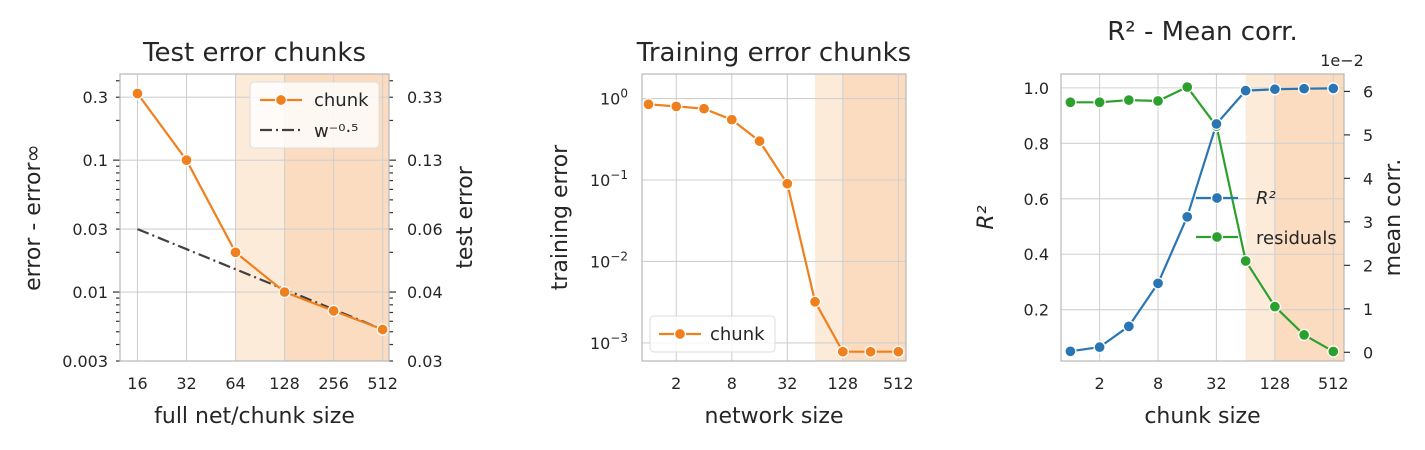 Image resolution: width=1425 pixels, height=450 pixels. What do you see at coordinates (1368, 352) in the screenshot?
I see `y2-tick-label-0: 0` at bounding box center [1368, 352].